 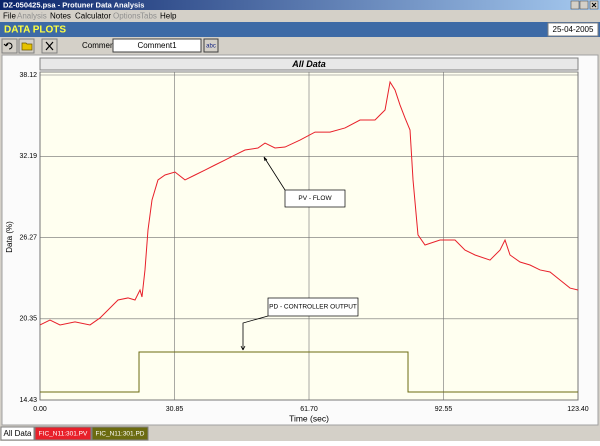 I want to click on chart-title: All Data, so click(x=308, y=64).